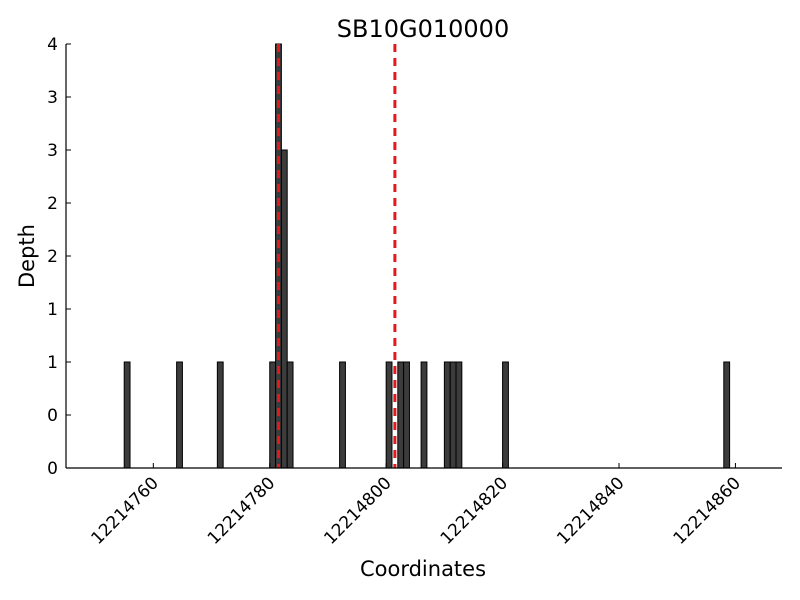  I want to click on x-tick-label: 12214760, so click(125, 510).